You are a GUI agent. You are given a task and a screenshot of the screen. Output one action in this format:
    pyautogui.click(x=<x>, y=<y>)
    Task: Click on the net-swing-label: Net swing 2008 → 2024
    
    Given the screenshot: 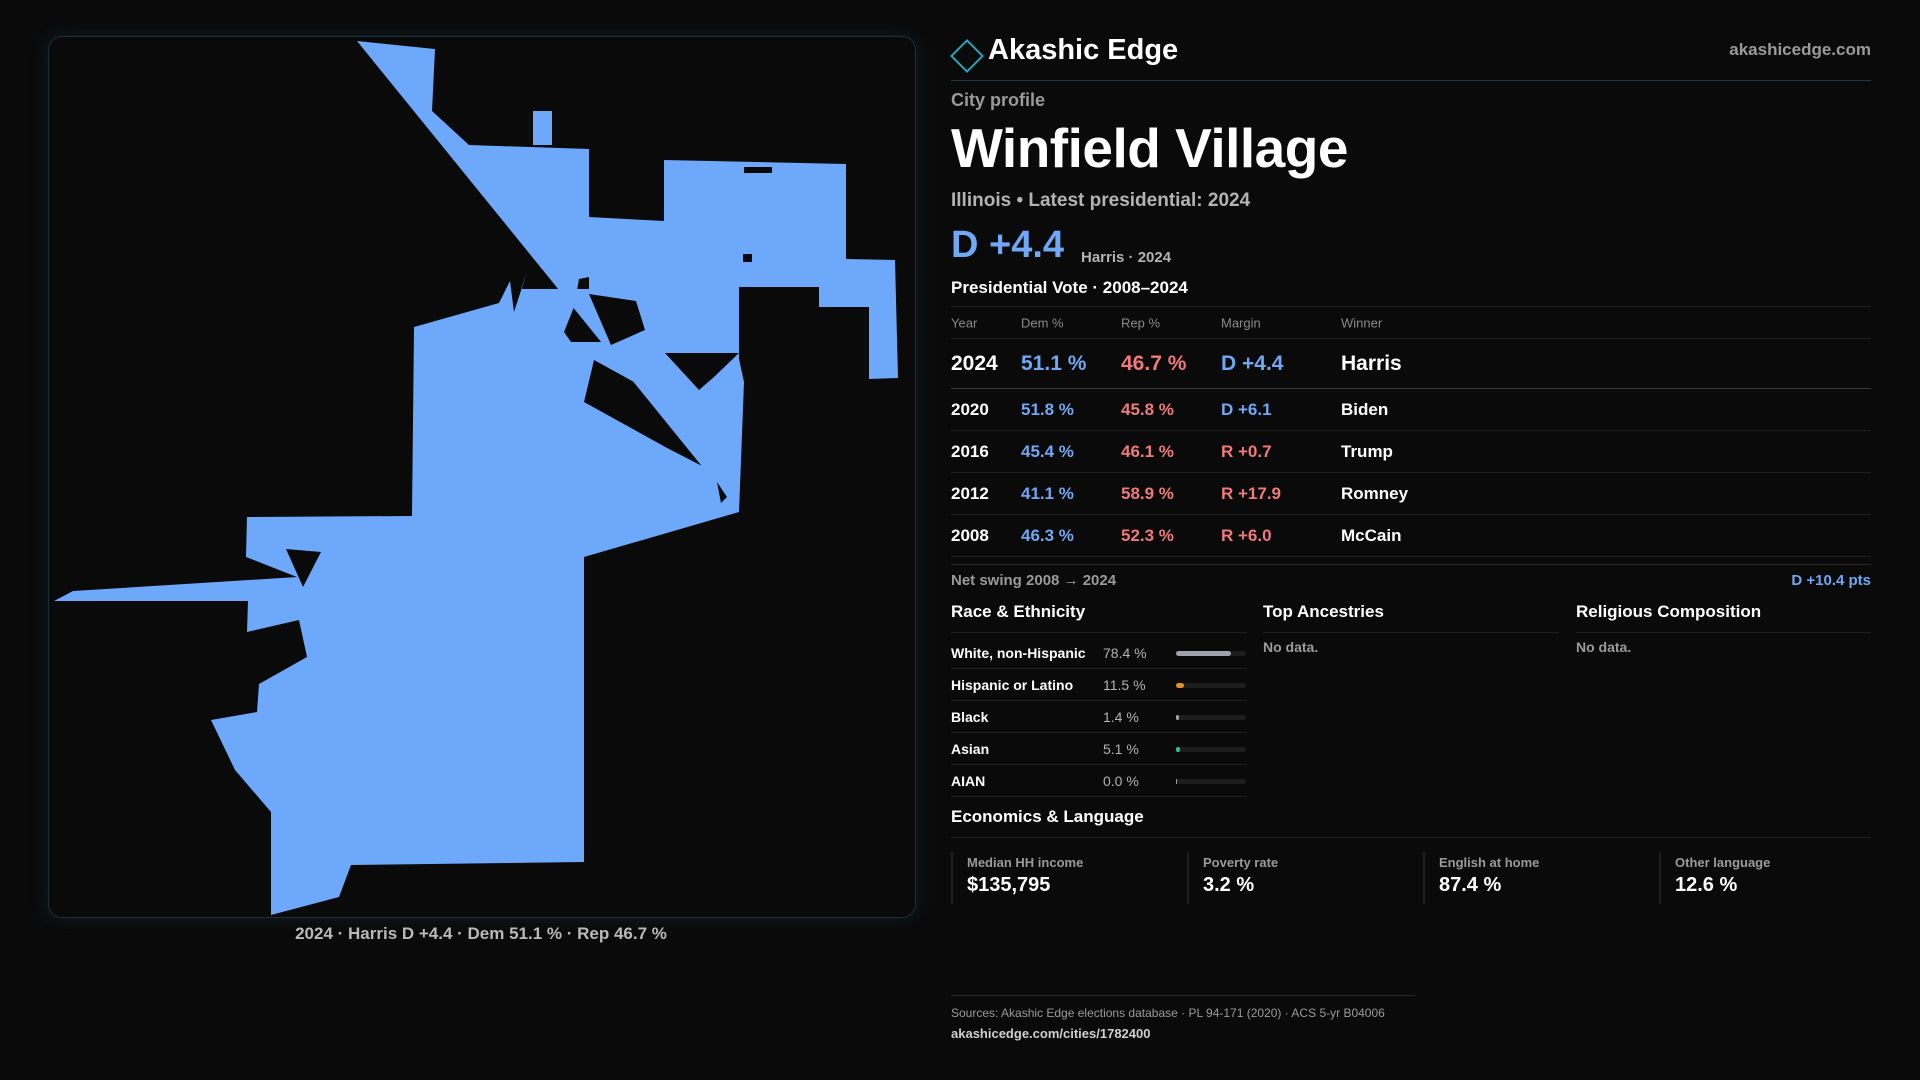 What is the action you would take?
    pyautogui.click(x=1034, y=580)
    